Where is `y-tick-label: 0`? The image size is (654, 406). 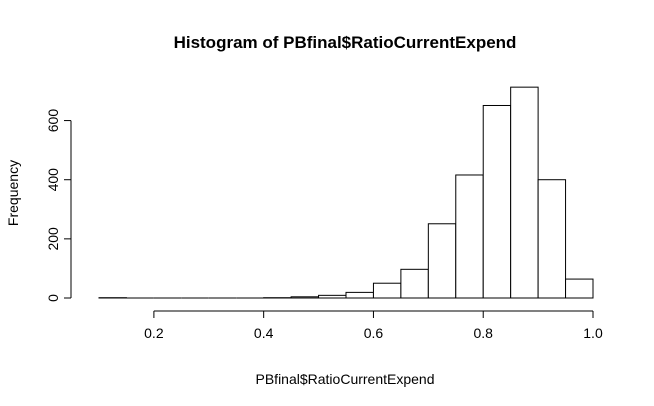 y-tick-label: 0 is located at coordinates (53, 298).